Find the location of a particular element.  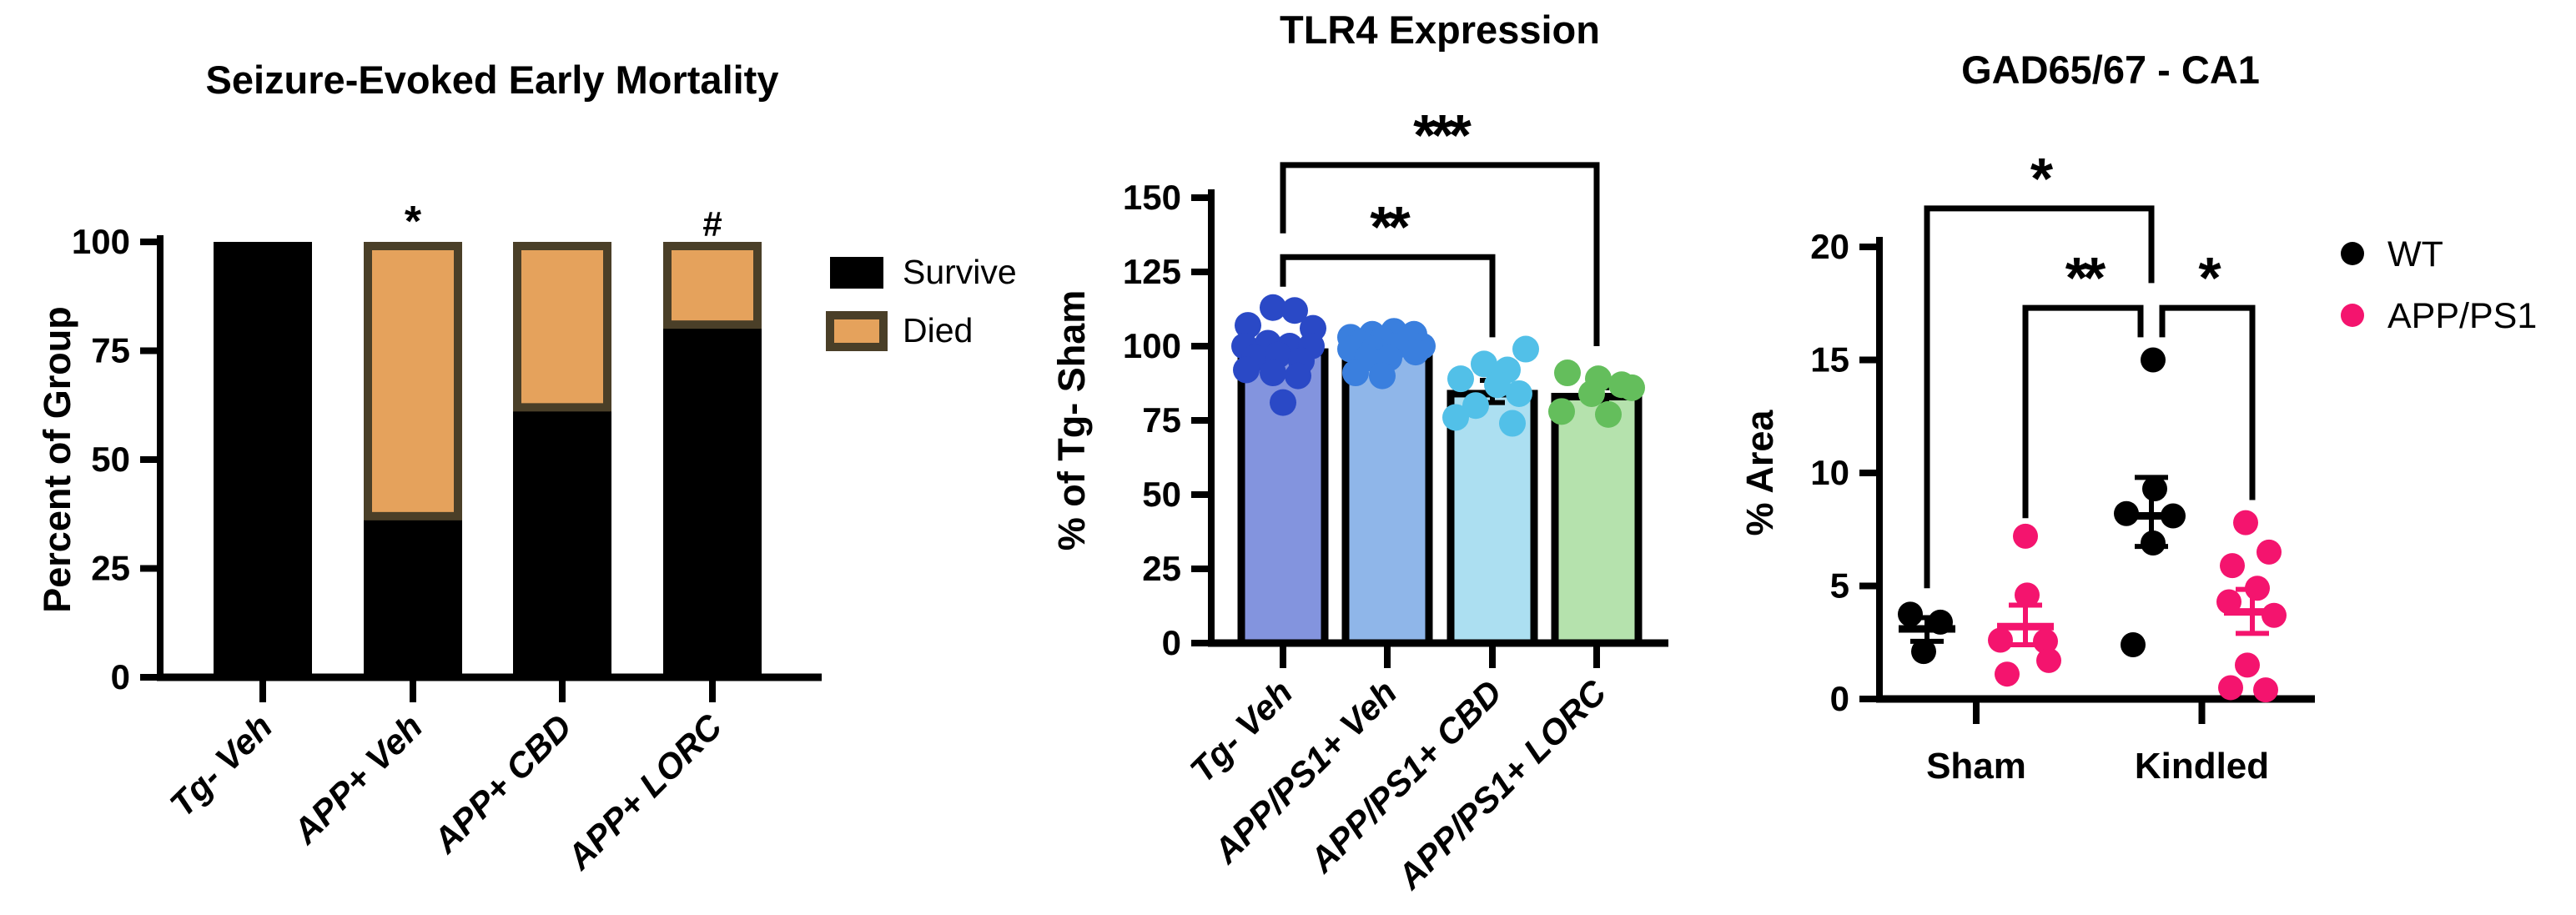

y-axis-label: % of Tg- Sham is located at coordinates (1071, 421).